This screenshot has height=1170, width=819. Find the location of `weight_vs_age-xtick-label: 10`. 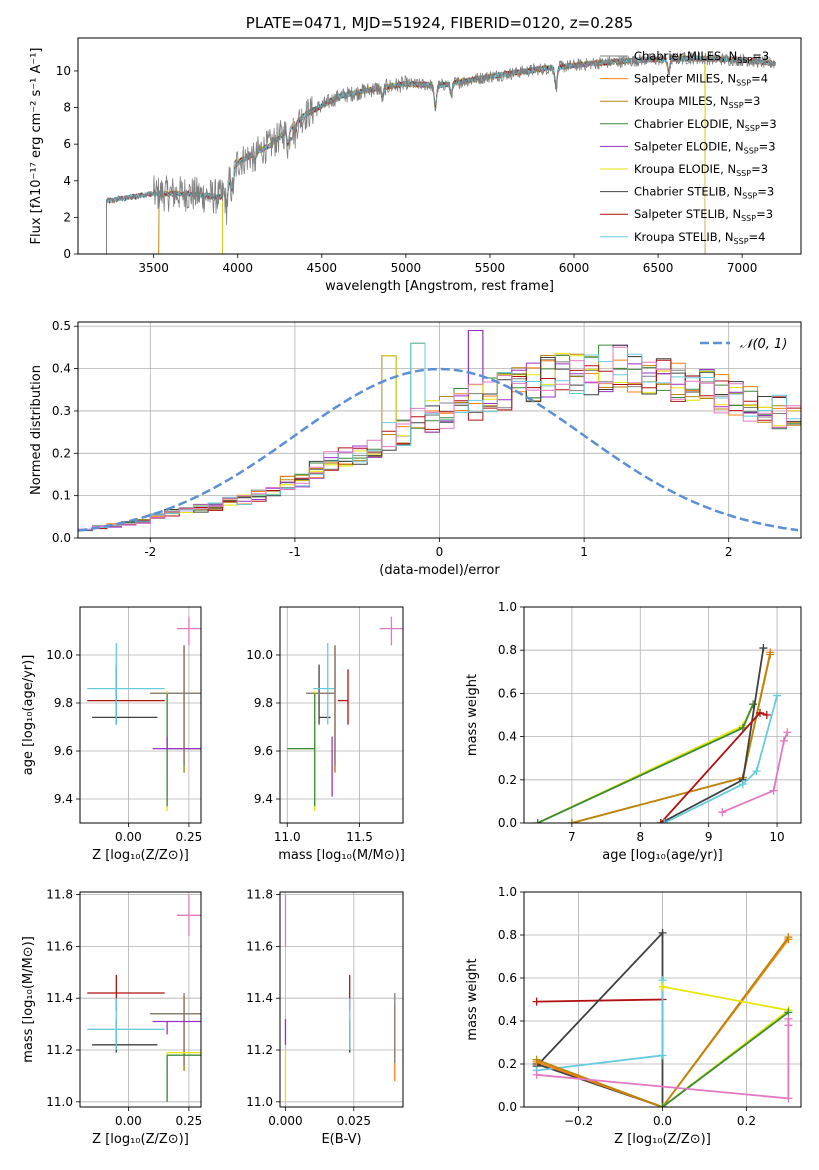

weight_vs_age-xtick-label: 10 is located at coordinates (776, 837).